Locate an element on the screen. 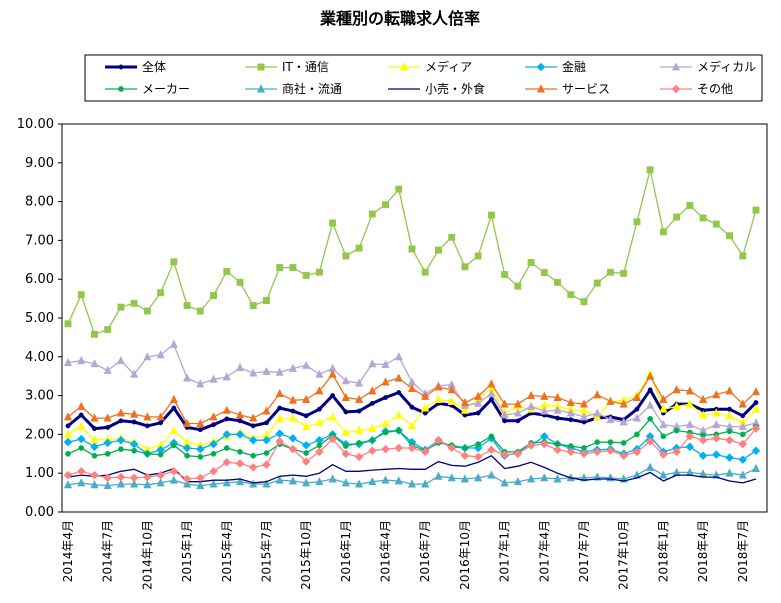 Image resolution: width=781 pixels, height=603 pixels. y-tick-label: 0.00 is located at coordinates (39, 512).